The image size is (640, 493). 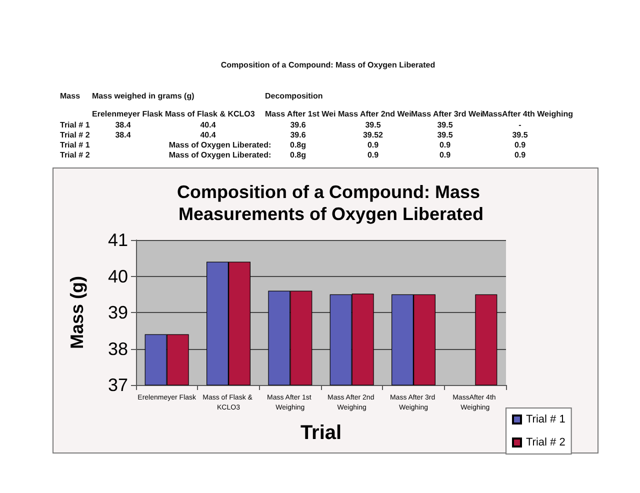 What do you see at coordinates (546, 442) in the screenshot?
I see `legend-label: Trial # 2` at bounding box center [546, 442].